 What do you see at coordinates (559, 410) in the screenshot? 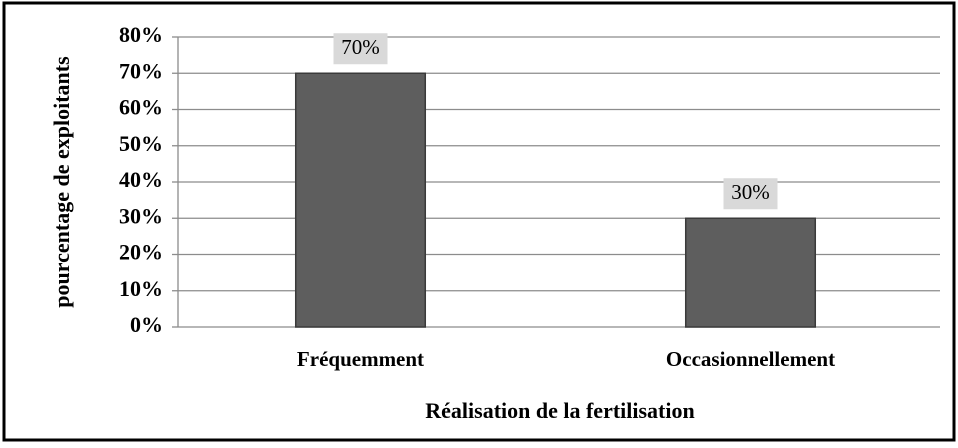
I see `x-axis-title: Réalisation de la fertilisation` at bounding box center [559, 410].